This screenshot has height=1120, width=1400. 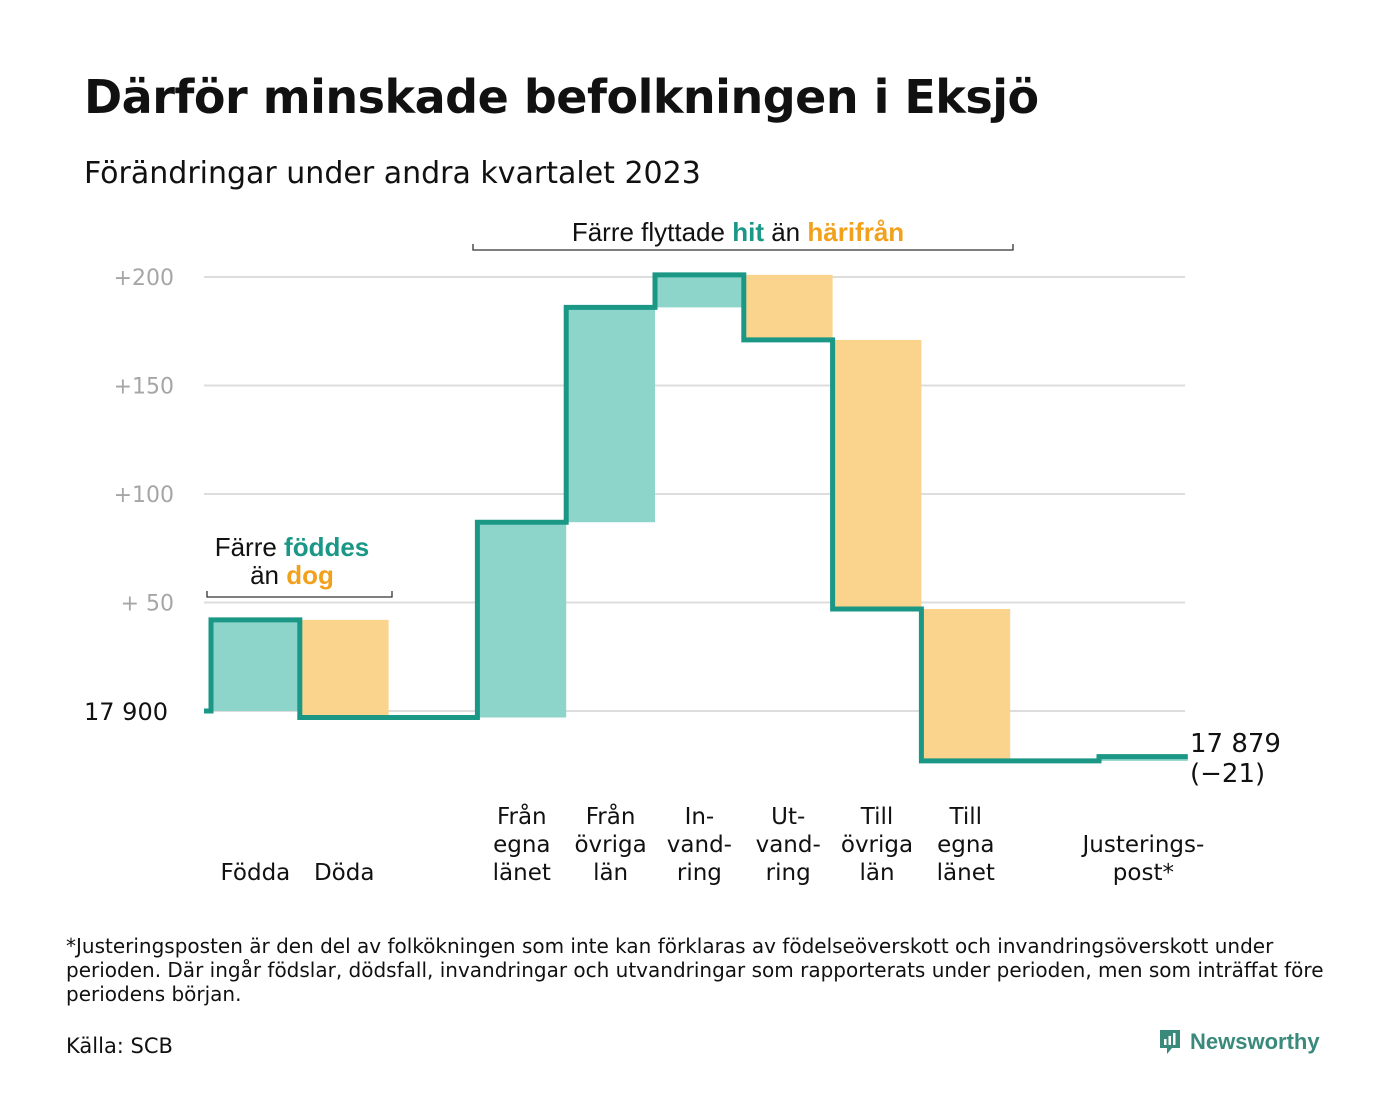 I want to click on x-axis-label: Ut-, so click(x=788, y=817).